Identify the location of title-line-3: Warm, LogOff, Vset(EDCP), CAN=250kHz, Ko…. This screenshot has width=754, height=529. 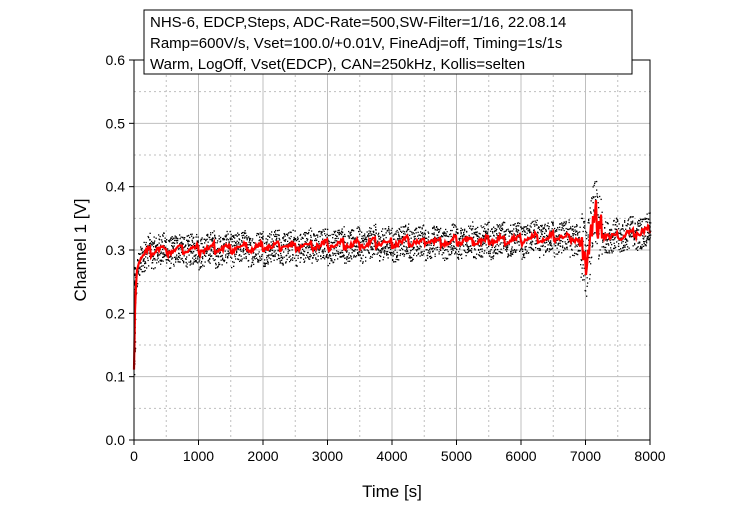
(337, 64).